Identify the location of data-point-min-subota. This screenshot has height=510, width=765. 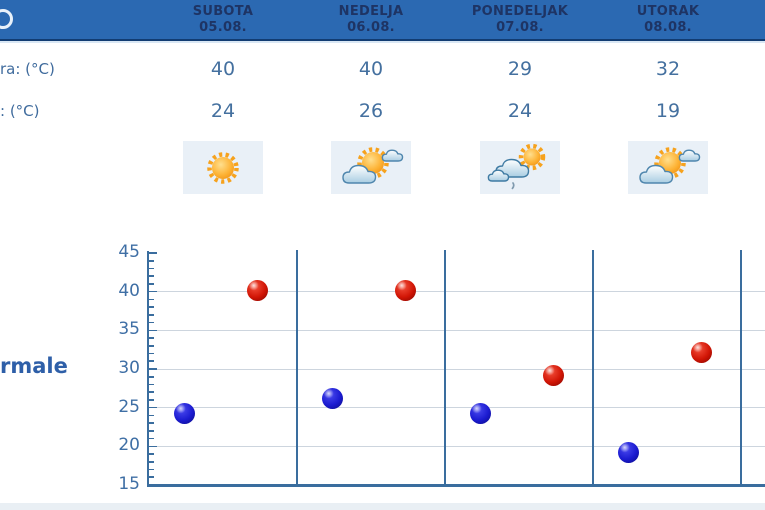
(184, 414).